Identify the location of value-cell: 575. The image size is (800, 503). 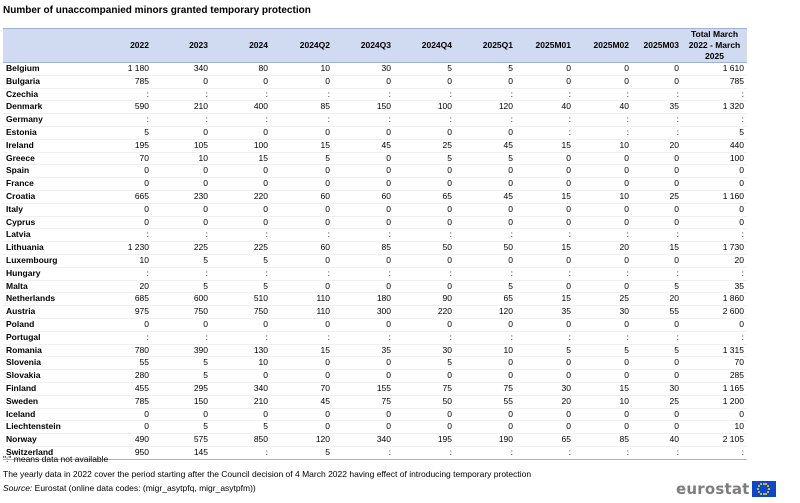
(181, 440).